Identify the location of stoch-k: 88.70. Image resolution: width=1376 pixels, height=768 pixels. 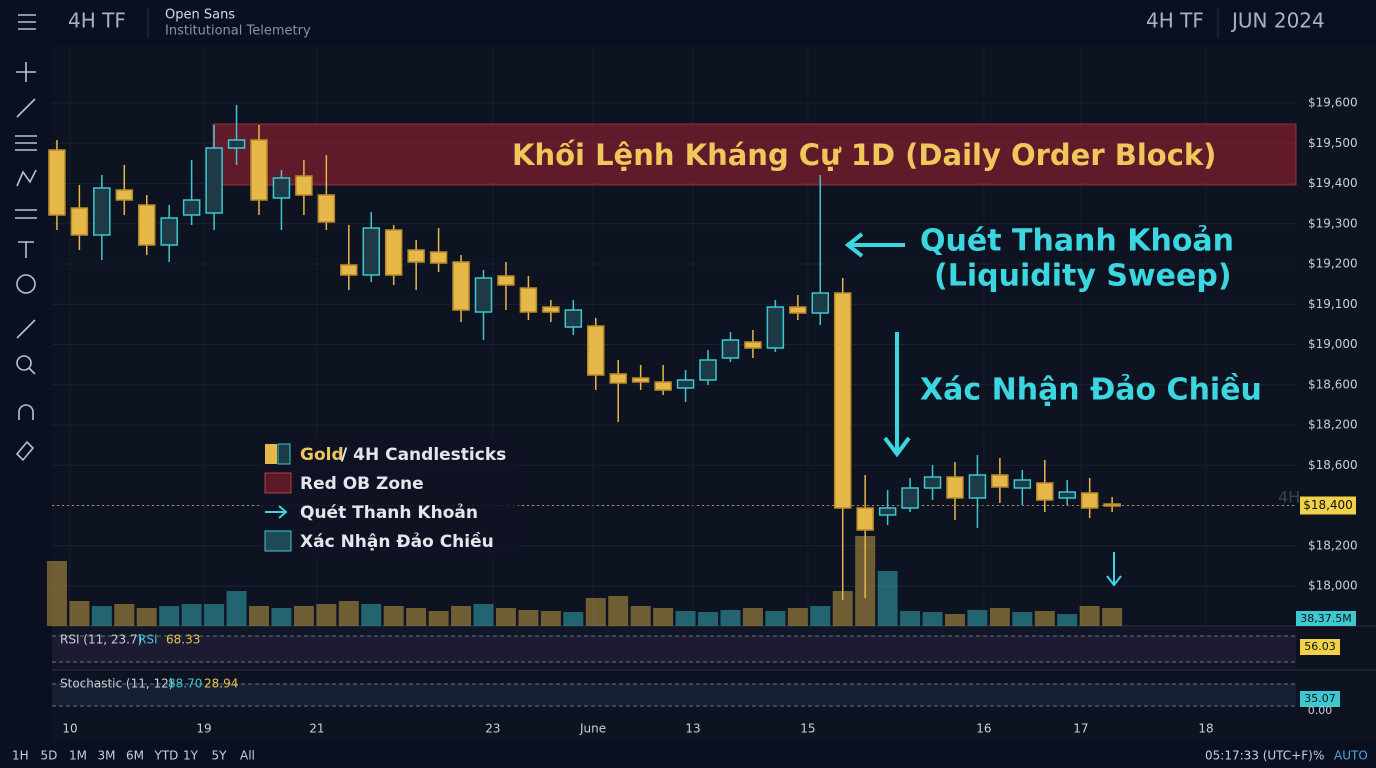
(185, 684).